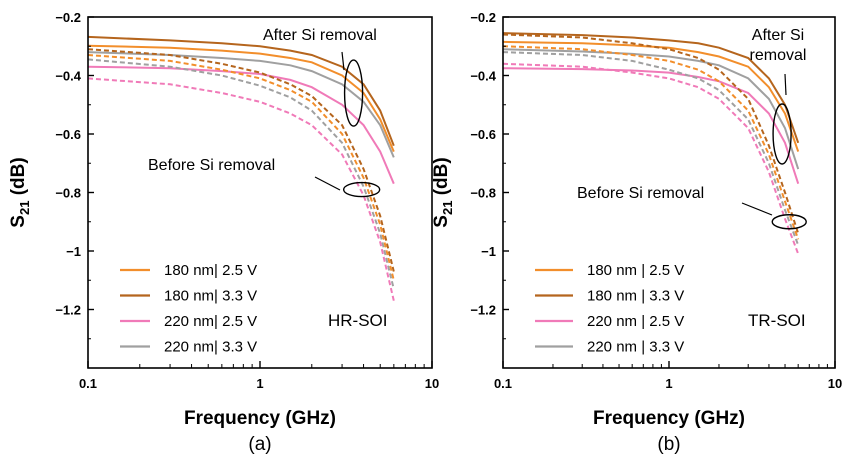 This screenshot has height=468, width=850. I want to click on legend-entry: 180 nm| 3.3 V, so click(210, 296).